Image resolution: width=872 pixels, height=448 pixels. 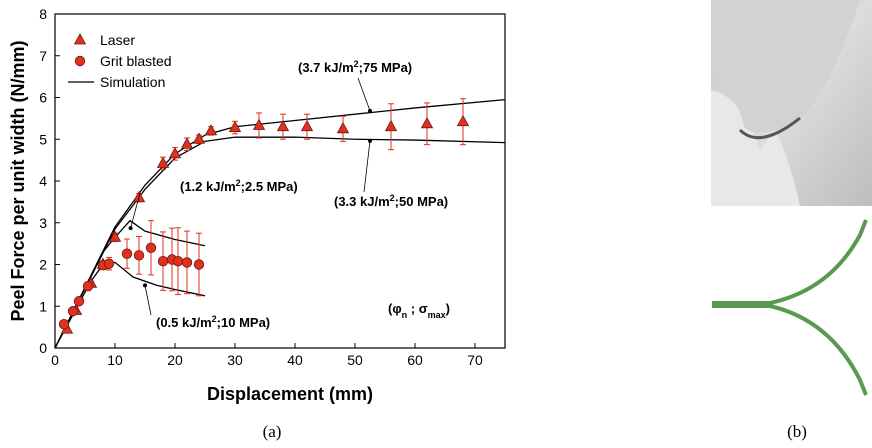 I want to click on y-tick-label: 6, so click(x=43, y=98).